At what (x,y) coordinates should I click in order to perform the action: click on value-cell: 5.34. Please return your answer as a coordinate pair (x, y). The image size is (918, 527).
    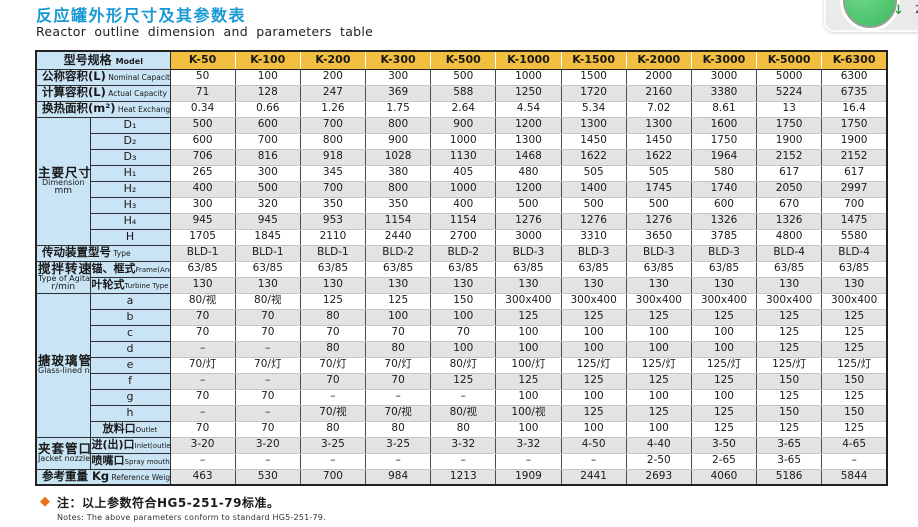
    Looking at the image, I should click on (593, 109).